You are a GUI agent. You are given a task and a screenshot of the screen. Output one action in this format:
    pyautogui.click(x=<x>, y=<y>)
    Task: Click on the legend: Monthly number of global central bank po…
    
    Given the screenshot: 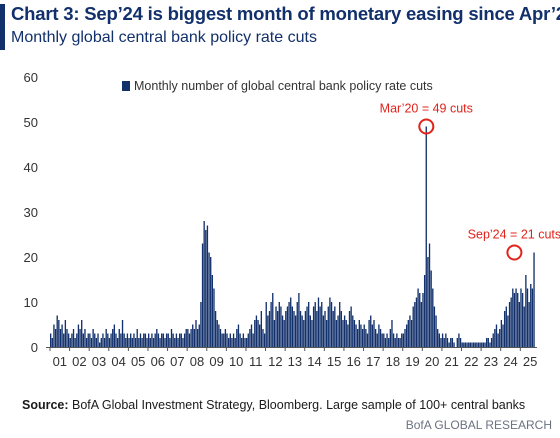 What is the action you would take?
    pyautogui.click(x=277, y=86)
    